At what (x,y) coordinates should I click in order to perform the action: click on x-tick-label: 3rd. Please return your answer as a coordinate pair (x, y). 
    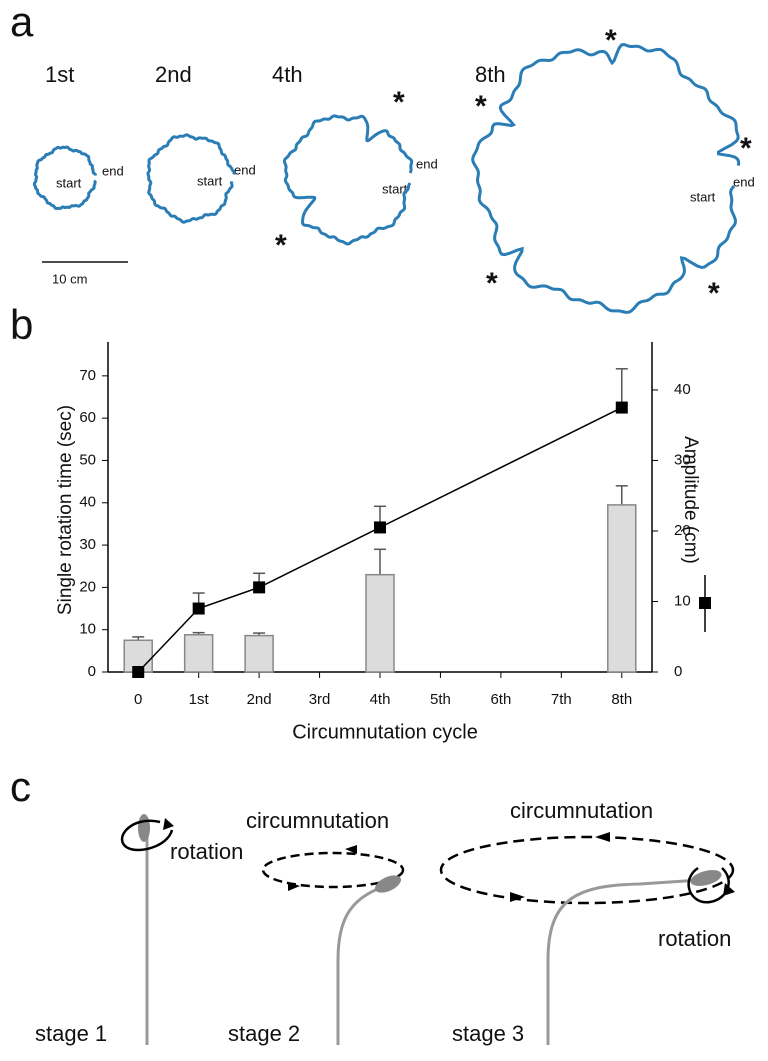
    Looking at the image, I should click on (320, 699).